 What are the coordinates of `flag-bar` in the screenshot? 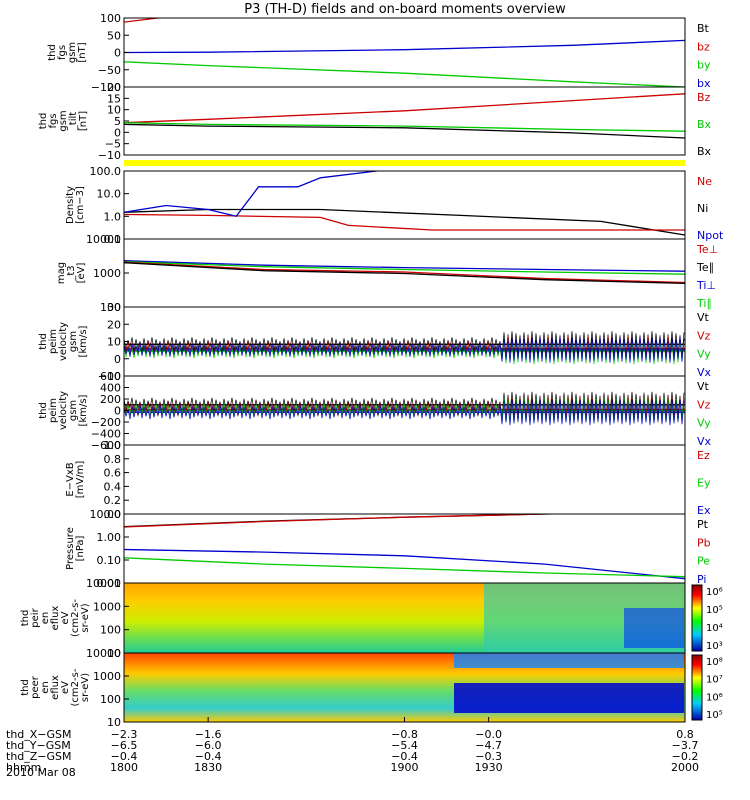 It's located at (404, 163).